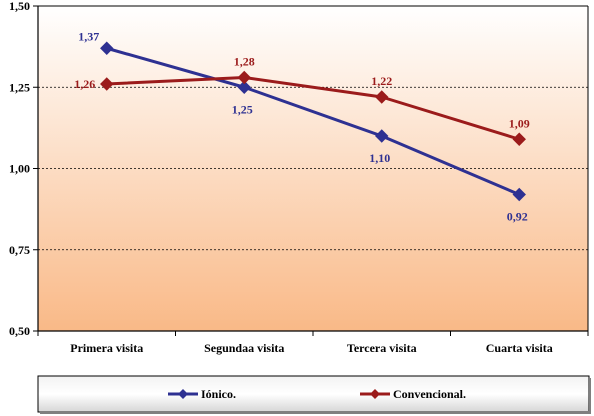 The width and height of the screenshot is (594, 416). What do you see at coordinates (244, 62) in the screenshot?
I see `data-label: 1,28` at bounding box center [244, 62].